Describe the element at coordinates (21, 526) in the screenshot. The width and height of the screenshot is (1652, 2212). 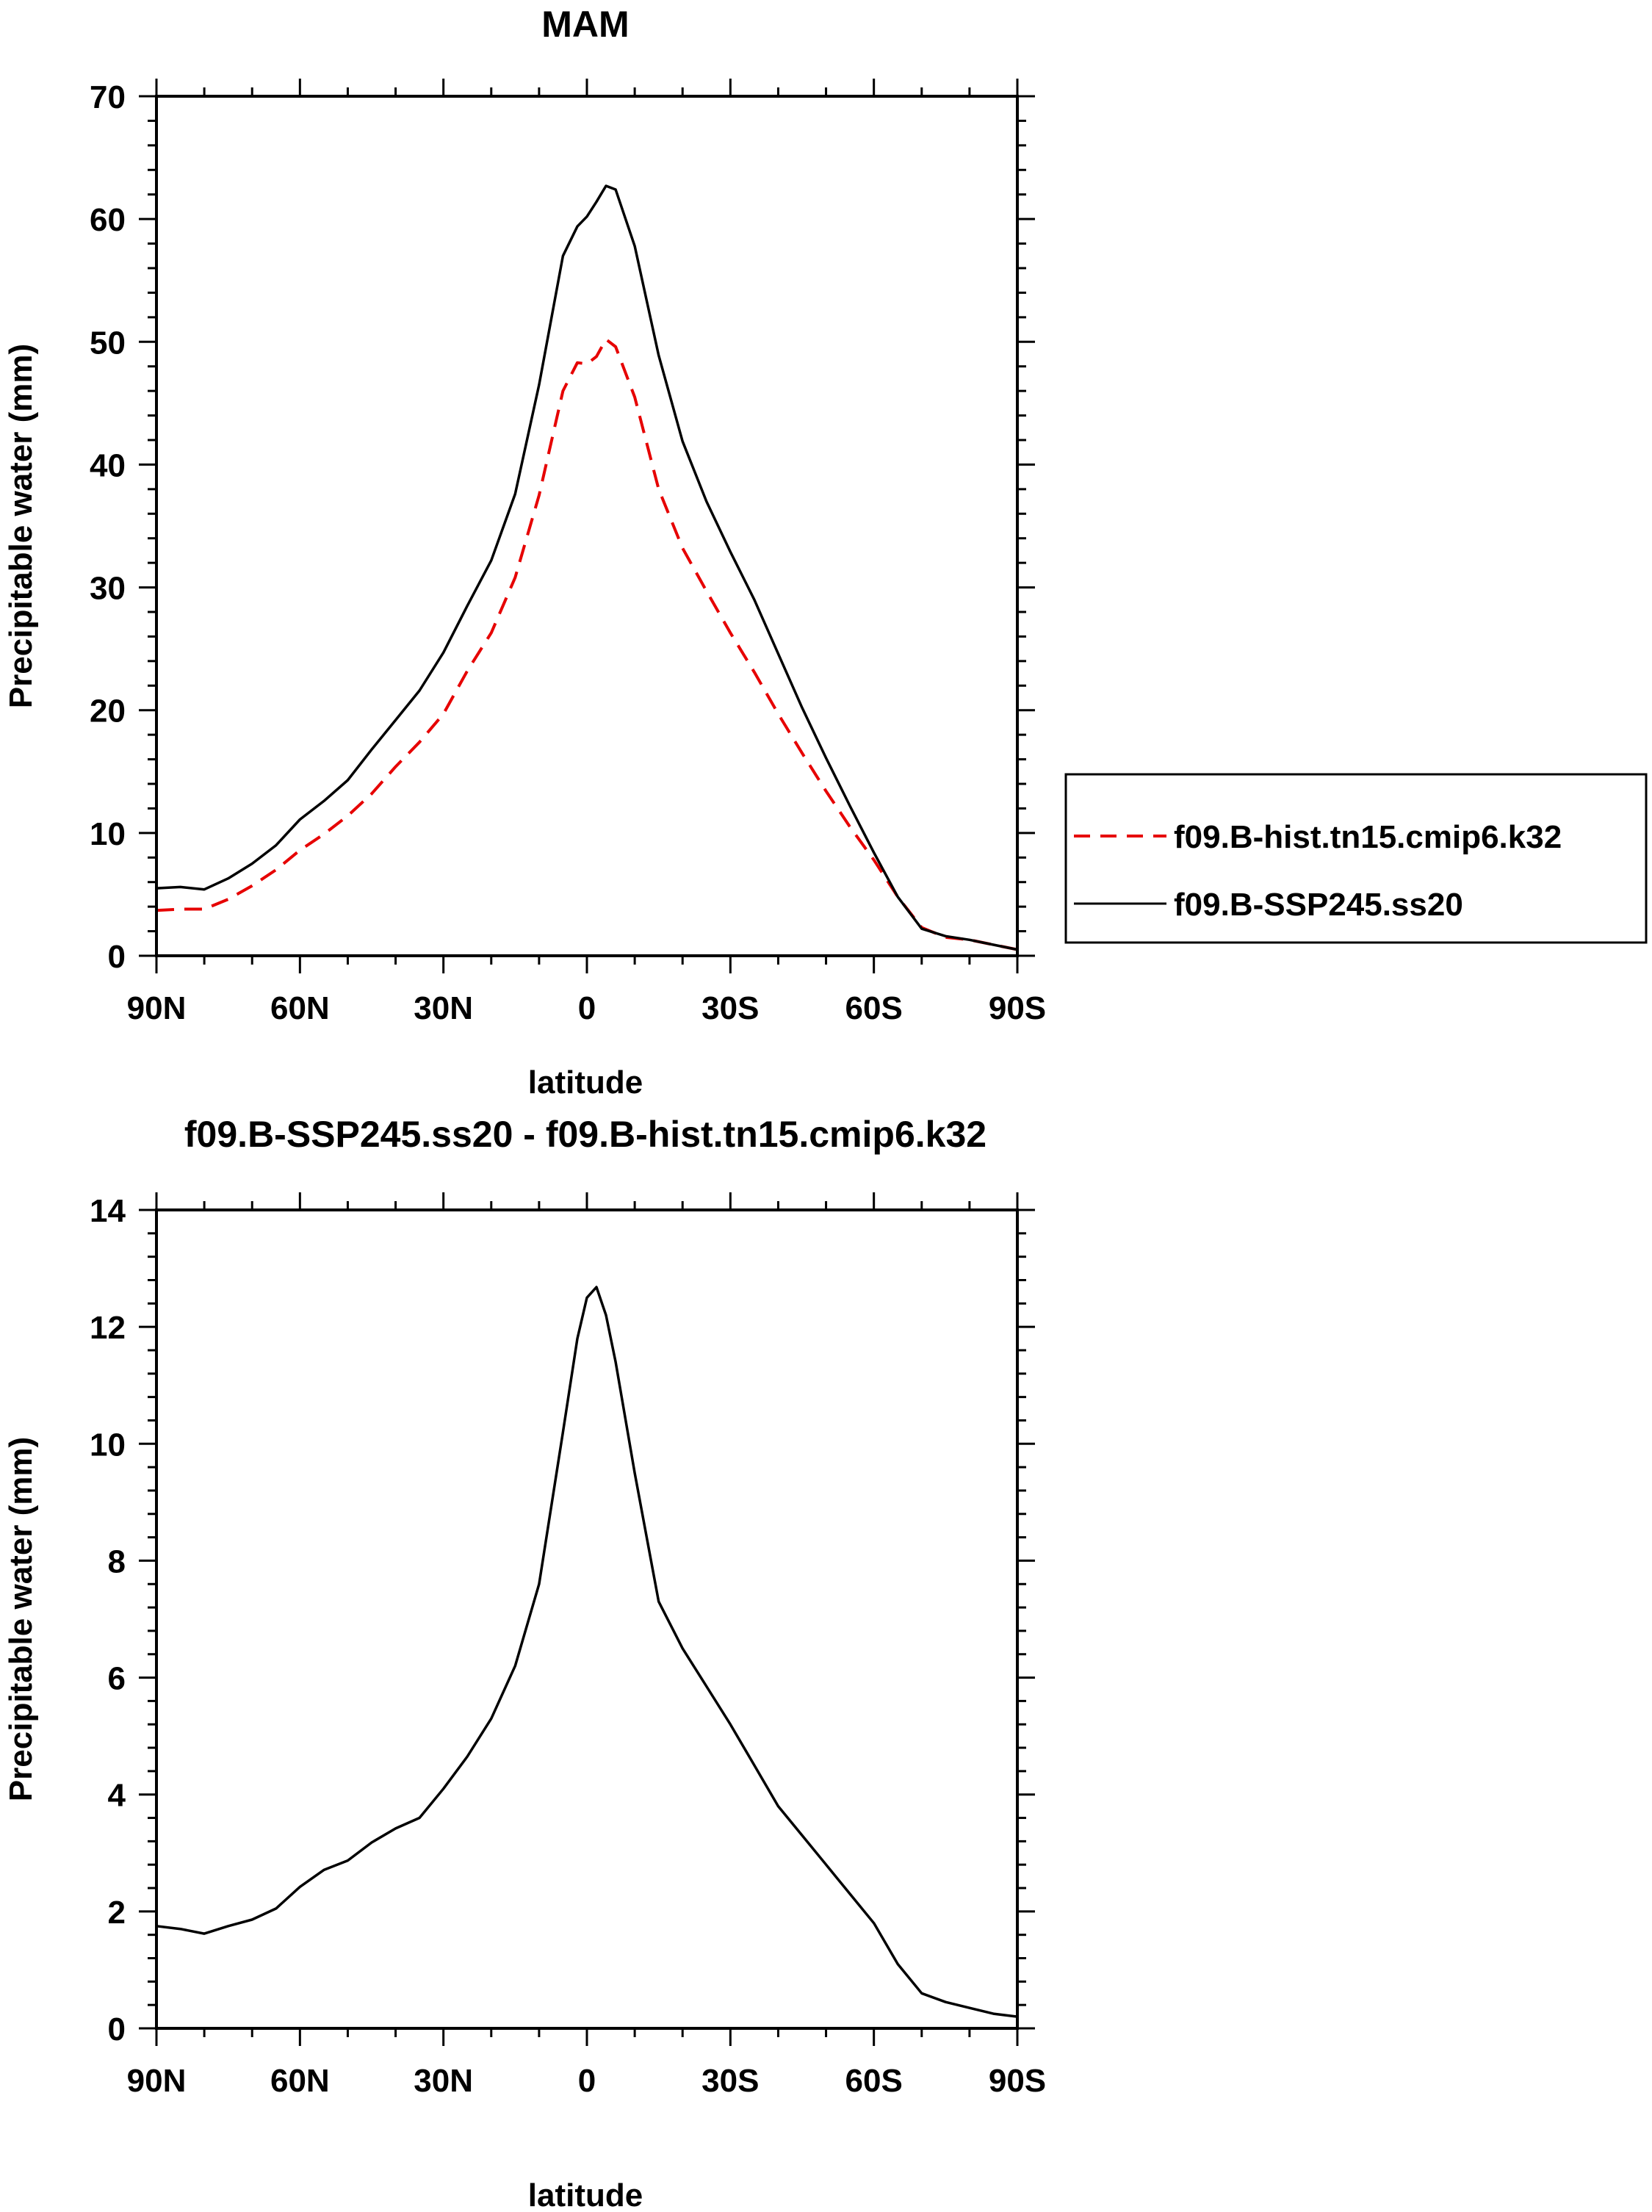
I see `top-chart-y-label: Precipitable water (mm)` at that location.